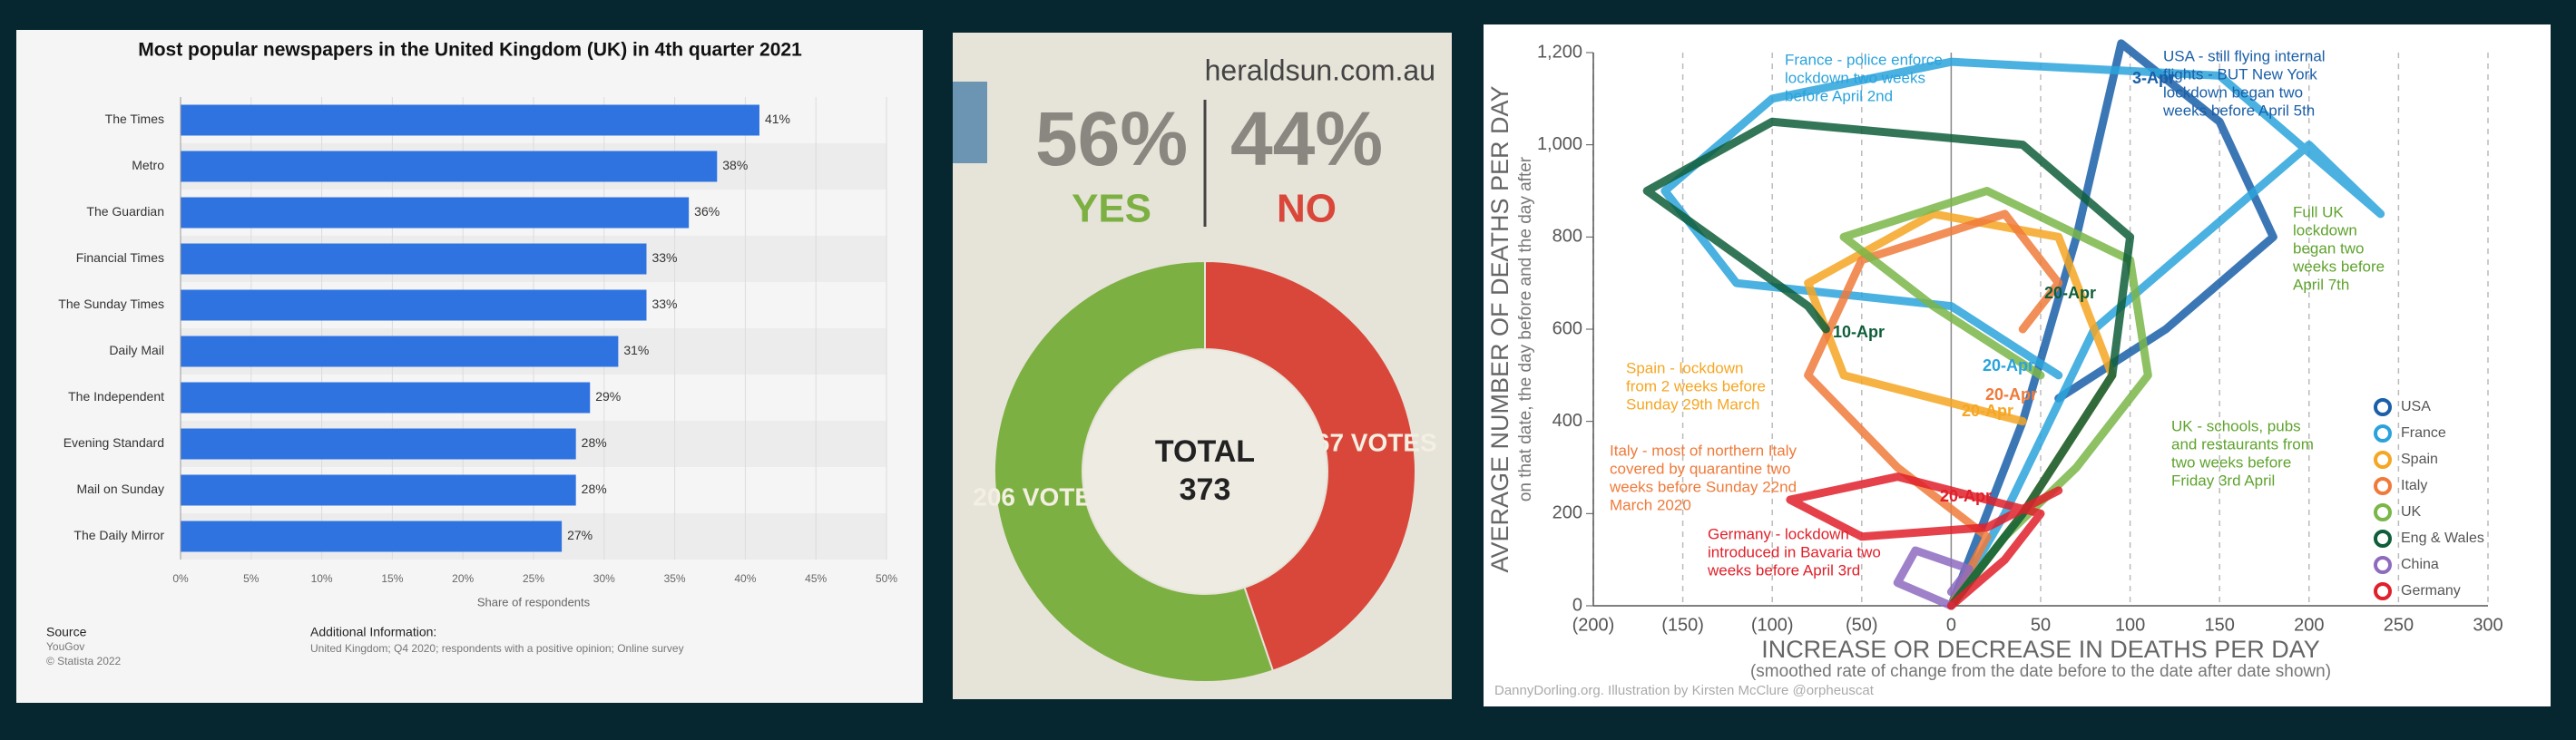  What do you see at coordinates (66, 632) in the screenshot?
I see `source-title: Source` at bounding box center [66, 632].